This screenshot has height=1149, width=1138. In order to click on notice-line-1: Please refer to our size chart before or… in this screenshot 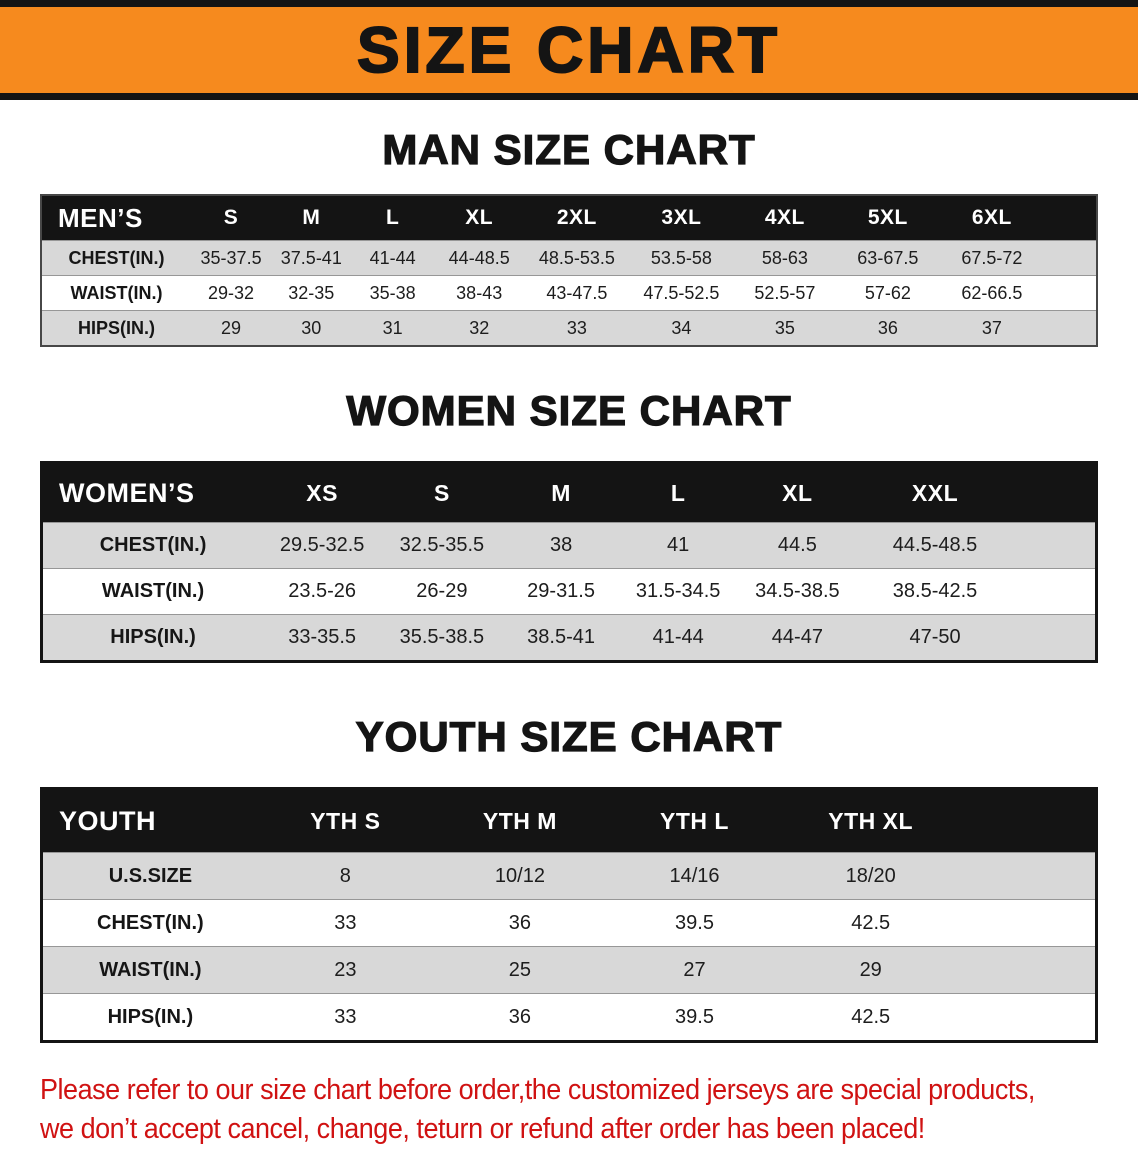, I will do `click(537, 1090)`.